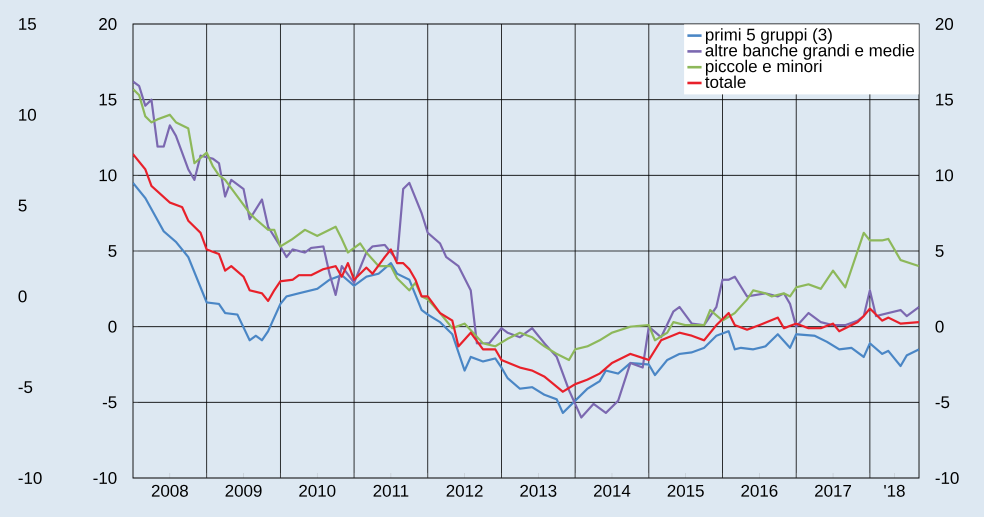 The image size is (984, 517). I want to click on y-tick-label: 10, so click(108, 175).